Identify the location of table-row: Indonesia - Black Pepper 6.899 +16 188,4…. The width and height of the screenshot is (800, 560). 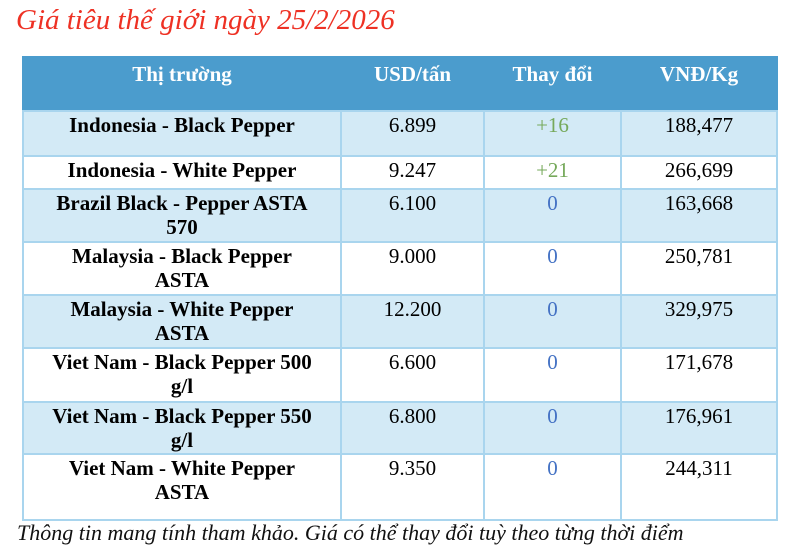
(400, 133).